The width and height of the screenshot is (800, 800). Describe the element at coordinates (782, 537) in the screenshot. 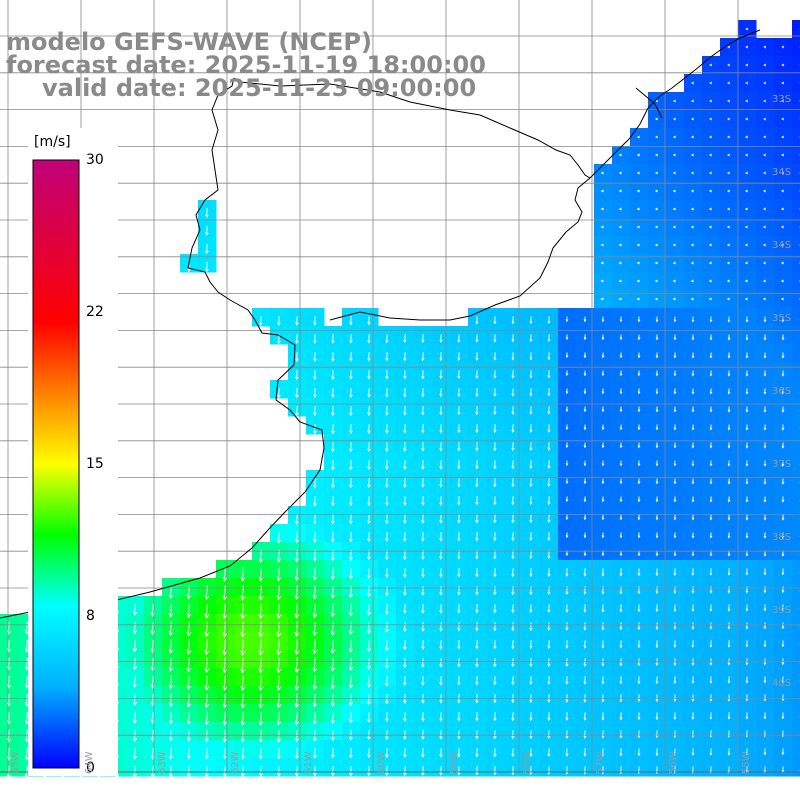

I see `lat-label-38s: 38S` at that location.